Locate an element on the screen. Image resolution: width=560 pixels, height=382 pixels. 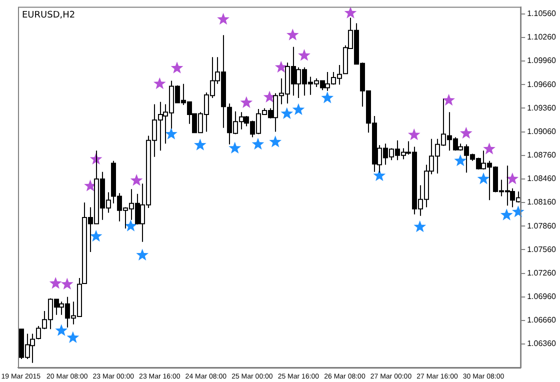
y-tick-label: 1.10560 is located at coordinates (542, 13).